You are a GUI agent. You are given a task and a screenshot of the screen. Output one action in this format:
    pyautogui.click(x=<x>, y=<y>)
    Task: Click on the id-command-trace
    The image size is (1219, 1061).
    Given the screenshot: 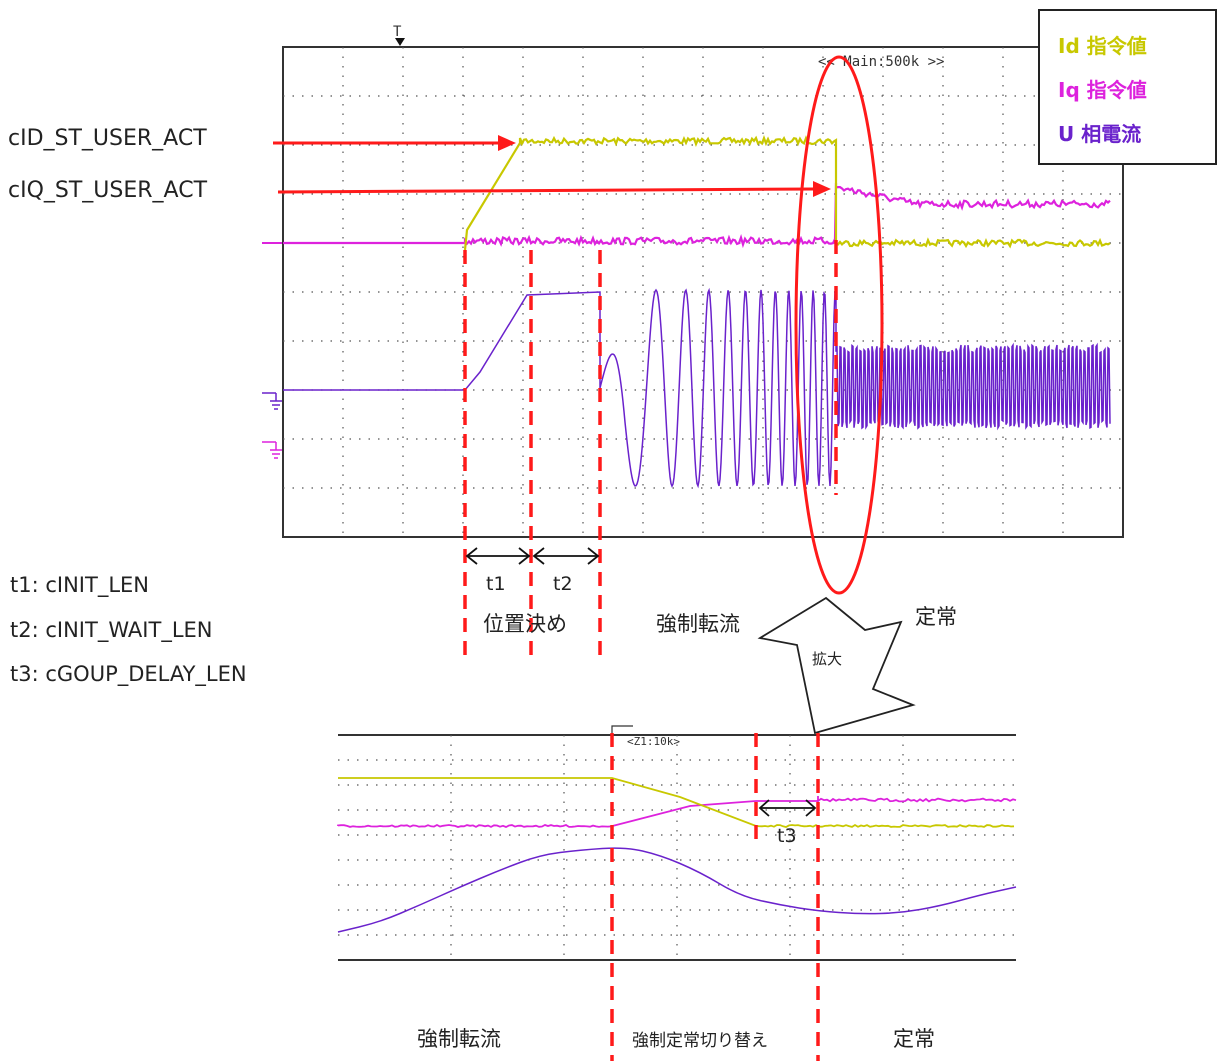 What is the action you would take?
    pyautogui.click(x=787, y=192)
    